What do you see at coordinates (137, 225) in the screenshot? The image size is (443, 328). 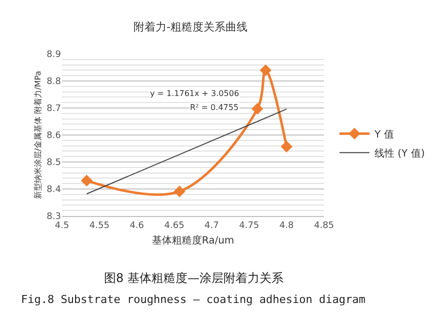 I see `x-tick-label: 4.6` at bounding box center [137, 225].